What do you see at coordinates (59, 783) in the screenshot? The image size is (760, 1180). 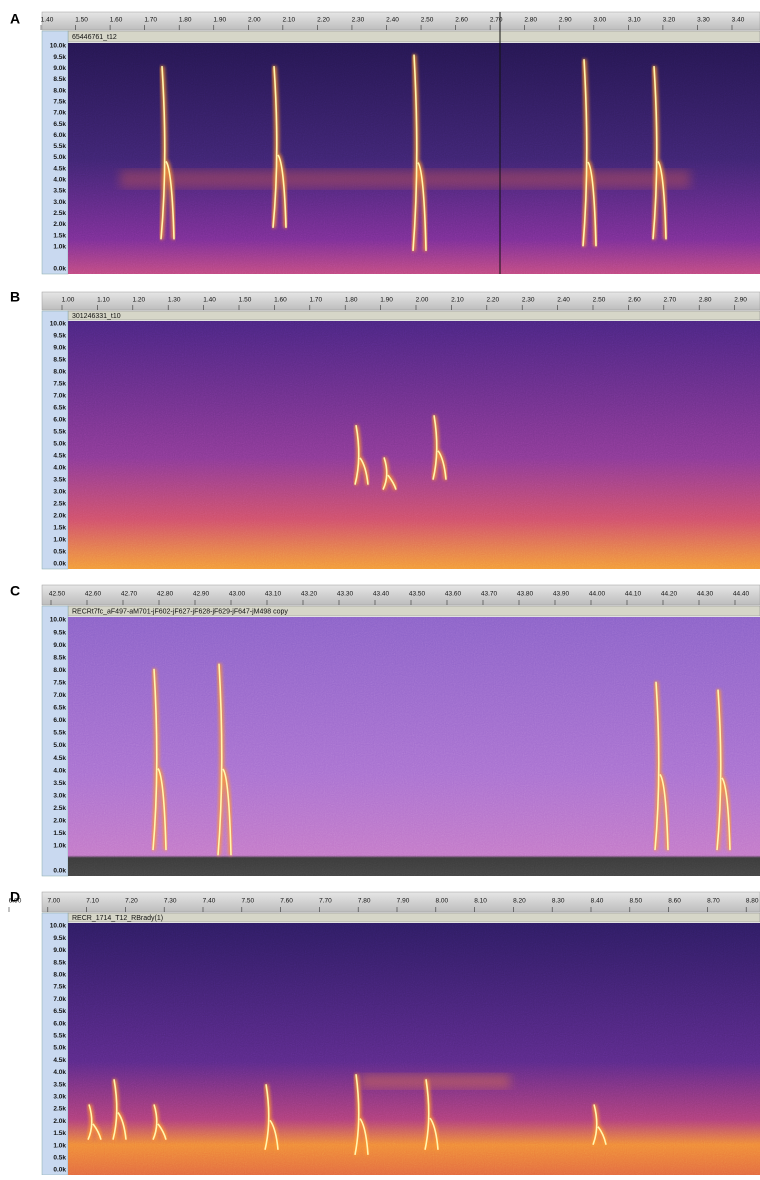 I see `freq-tick-label: 3.5k` at bounding box center [59, 783].